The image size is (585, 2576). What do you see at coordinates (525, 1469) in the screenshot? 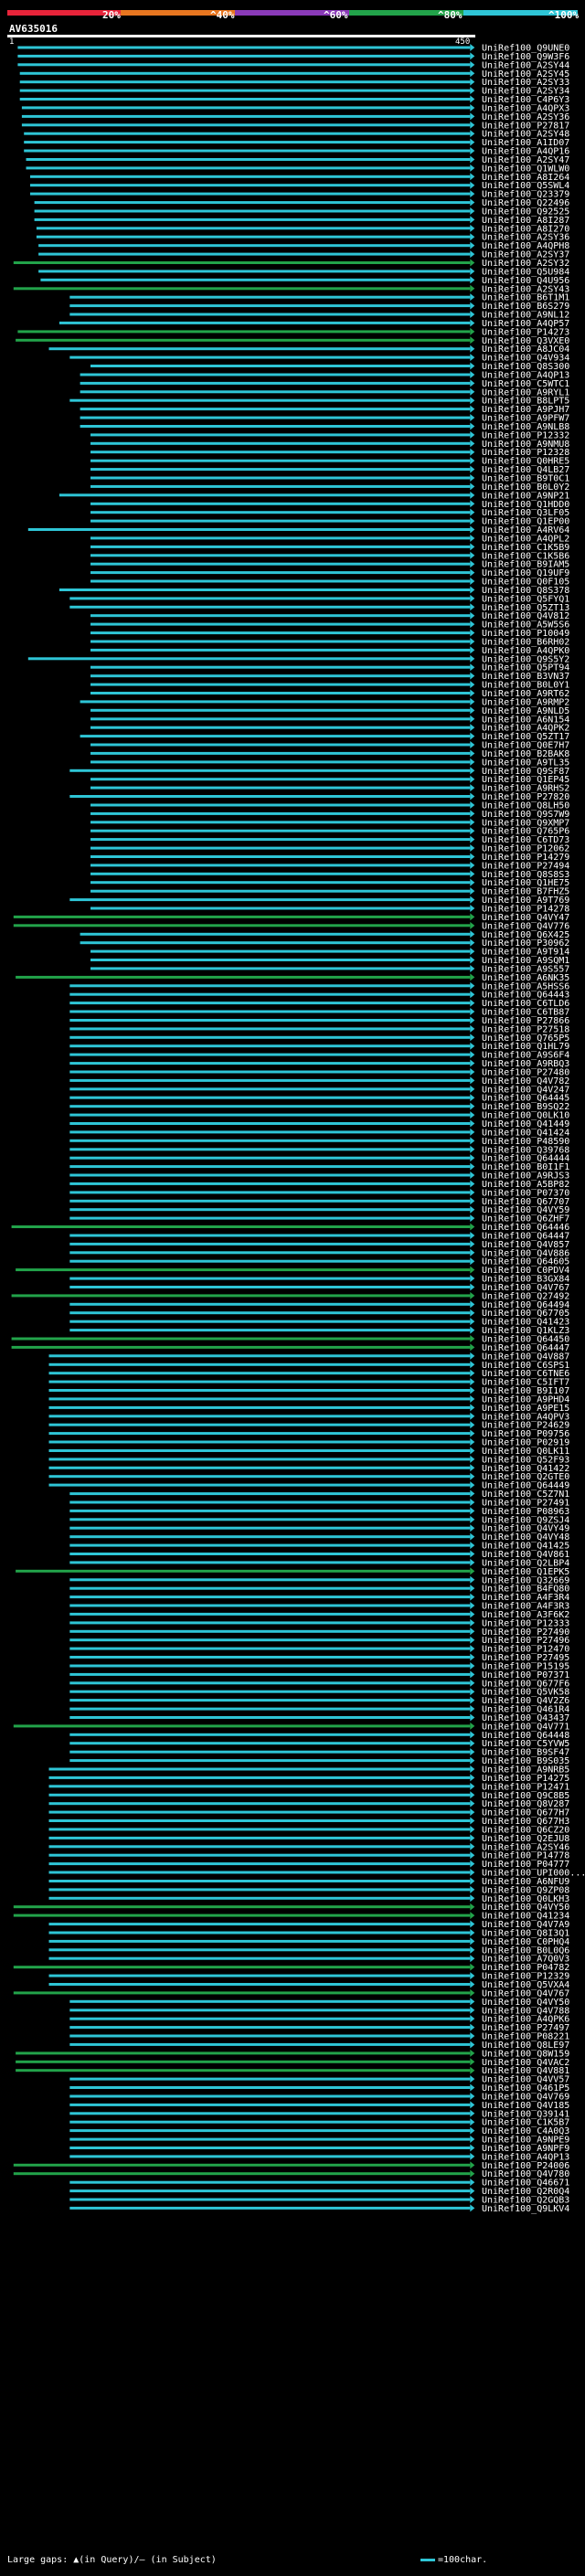
I see `hit-label: UniRef100_Q41422` at bounding box center [525, 1469].